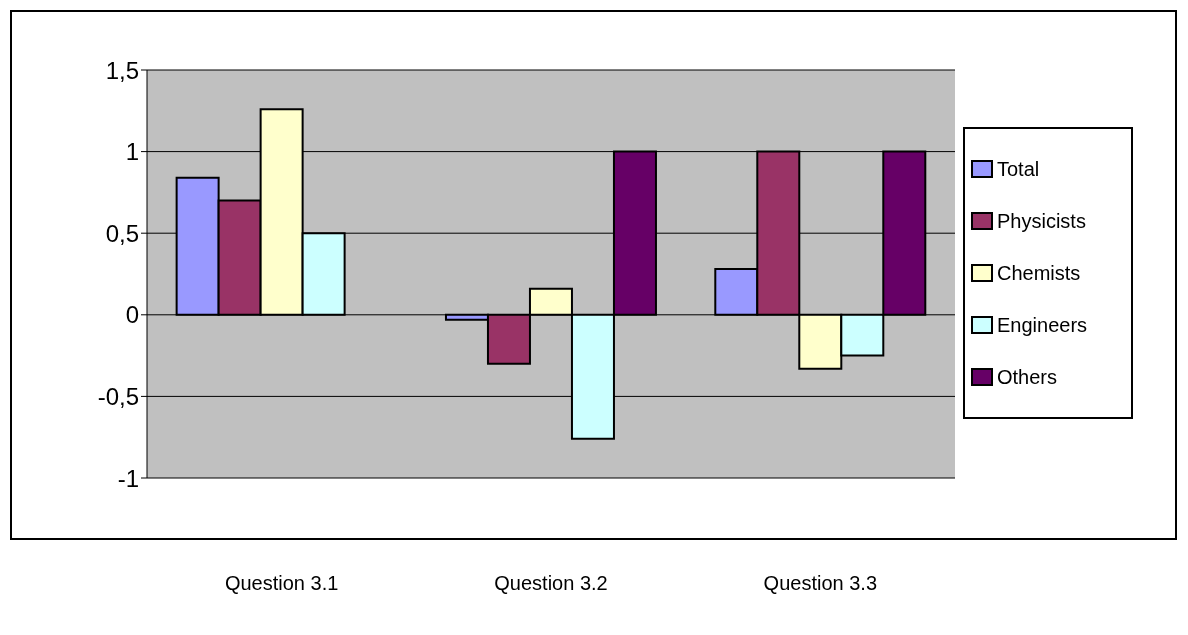  I want to click on y-tick-label: 1, so click(132, 152).